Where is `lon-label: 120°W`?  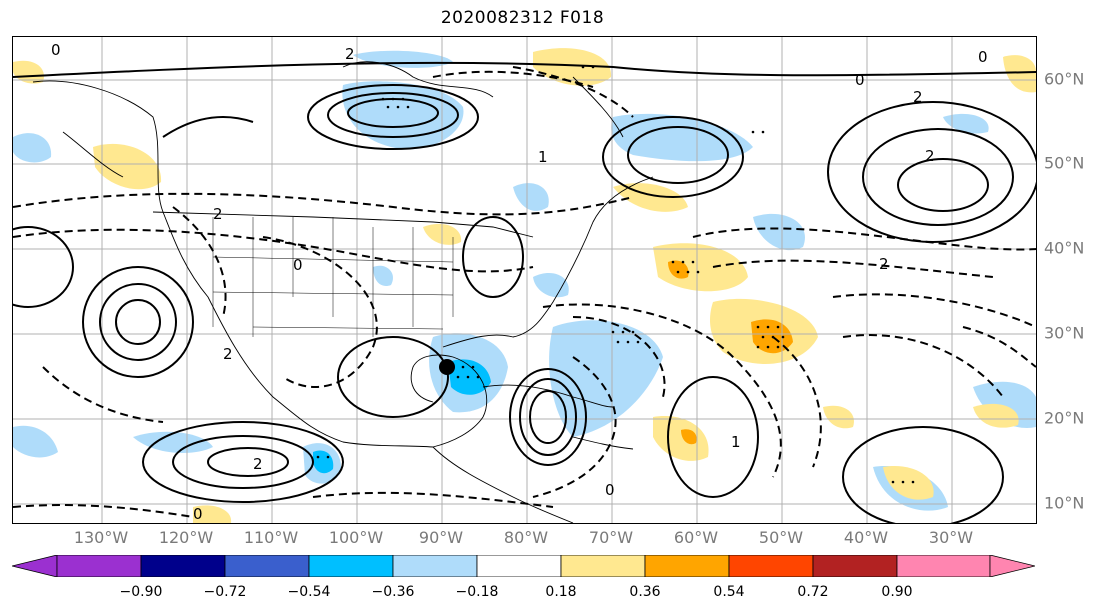
lon-label: 120°W is located at coordinates (186, 537).